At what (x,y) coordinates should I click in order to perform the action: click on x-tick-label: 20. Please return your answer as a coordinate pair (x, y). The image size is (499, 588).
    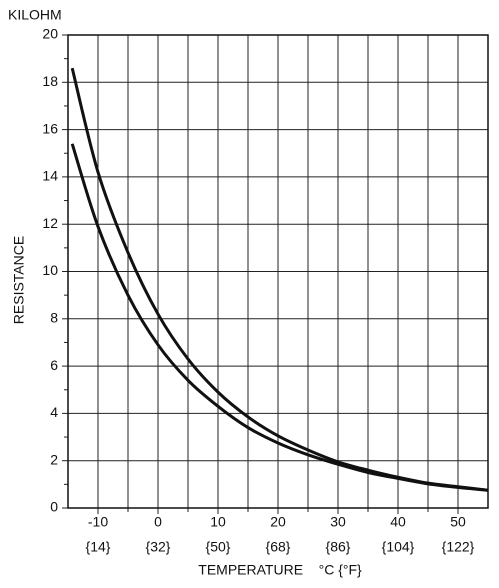
    Looking at the image, I should click on (278, 522).